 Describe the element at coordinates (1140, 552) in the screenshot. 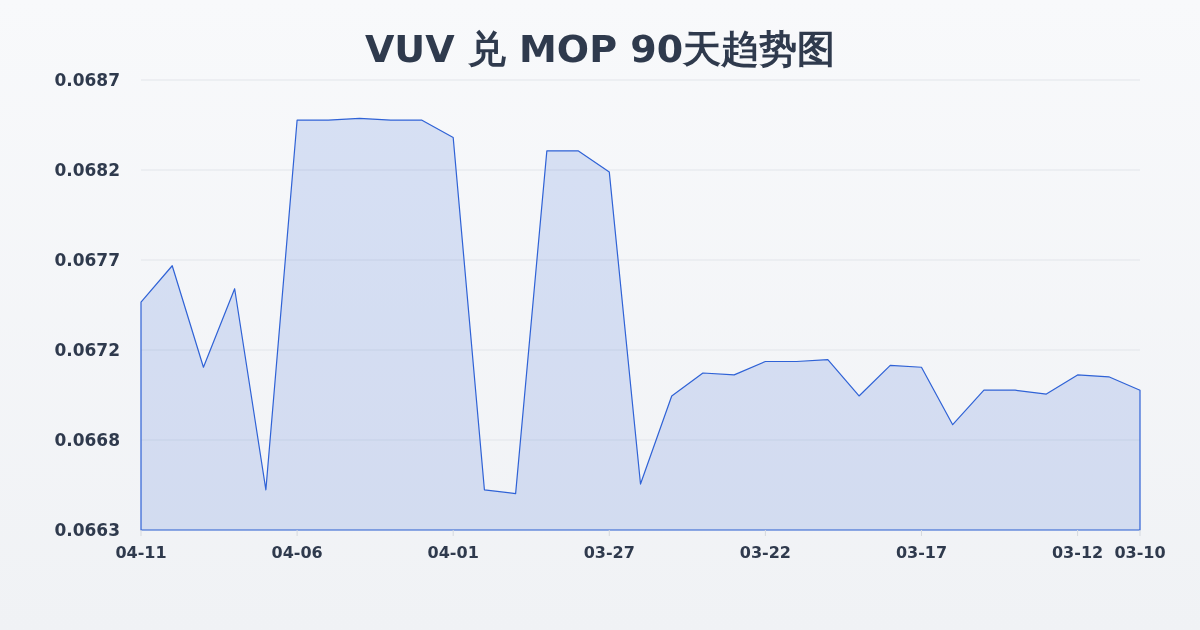

I see `x-tick-label: 03-10` at that location.